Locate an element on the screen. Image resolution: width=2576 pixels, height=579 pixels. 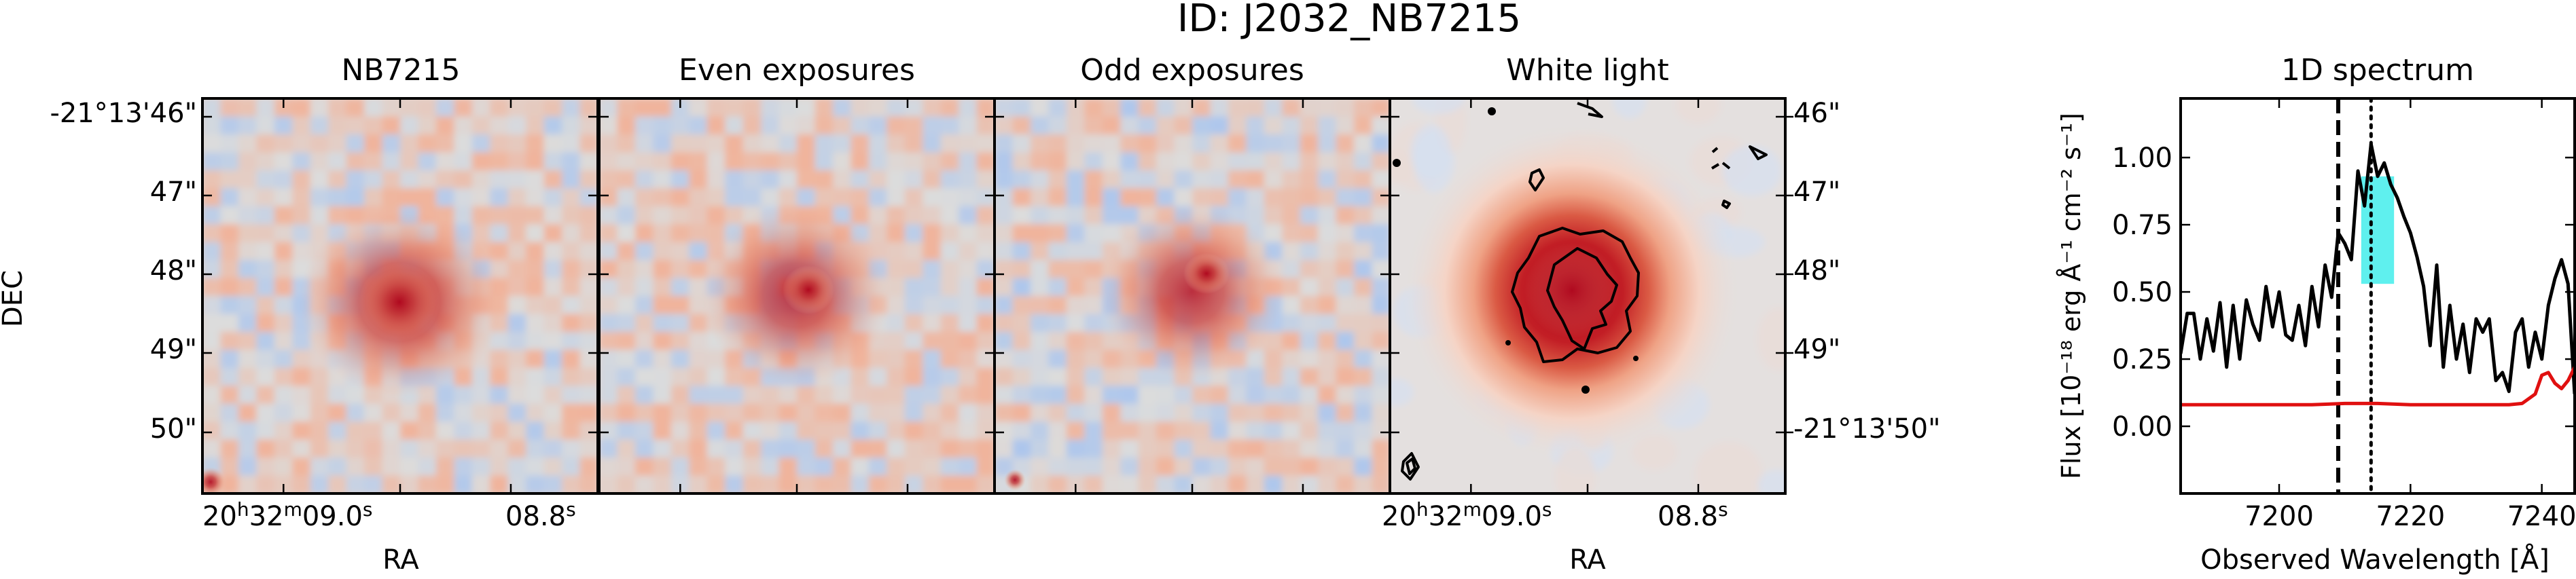
nb-map is located at coordinates (400, 295).